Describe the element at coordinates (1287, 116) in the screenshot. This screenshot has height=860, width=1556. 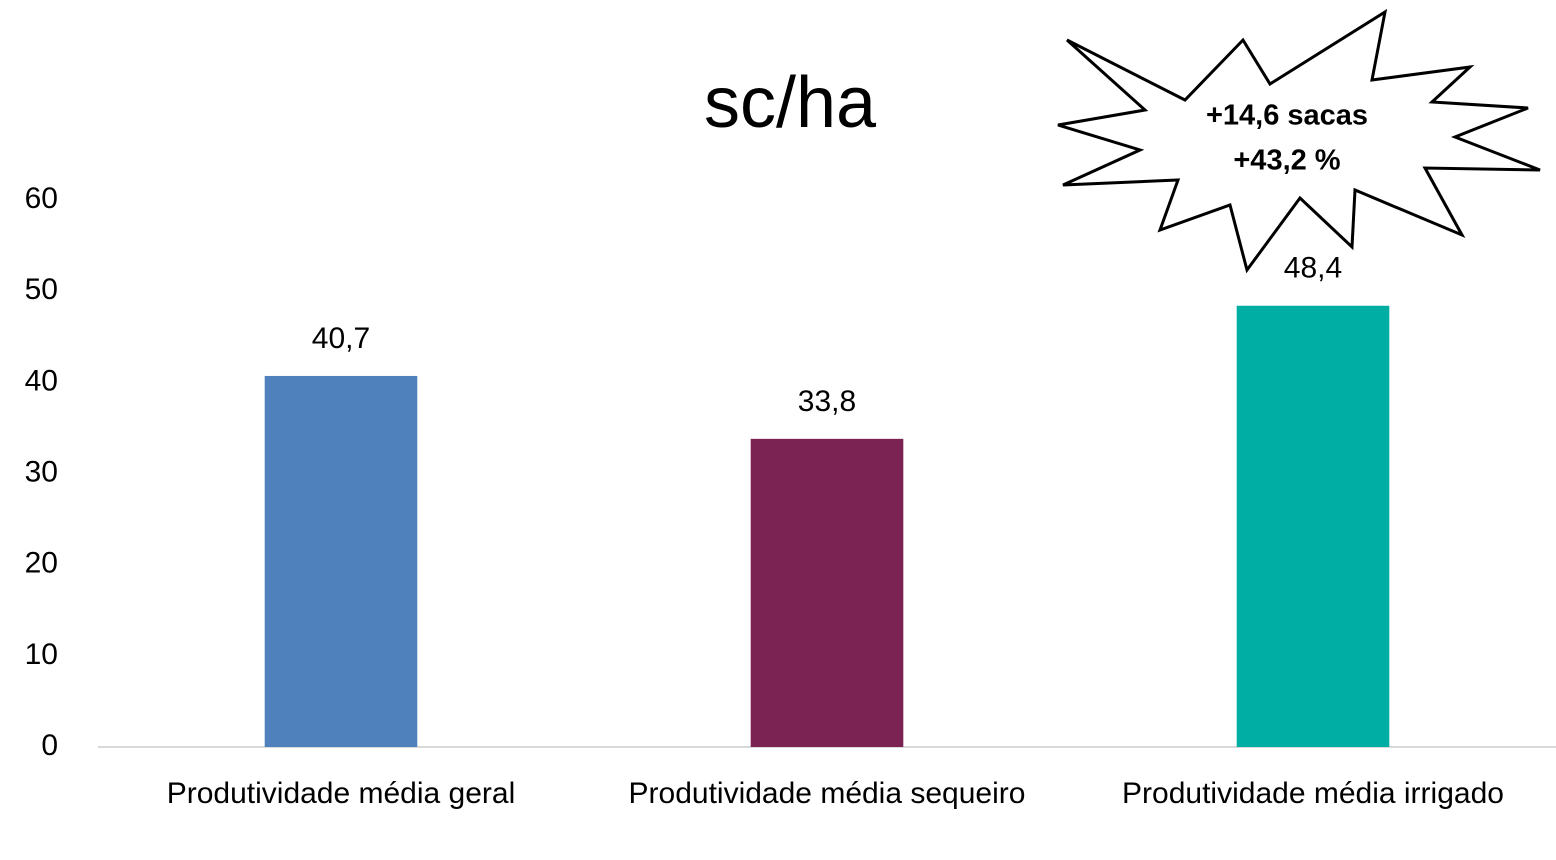
I see `annotation: +14,6 sacas` at that location.